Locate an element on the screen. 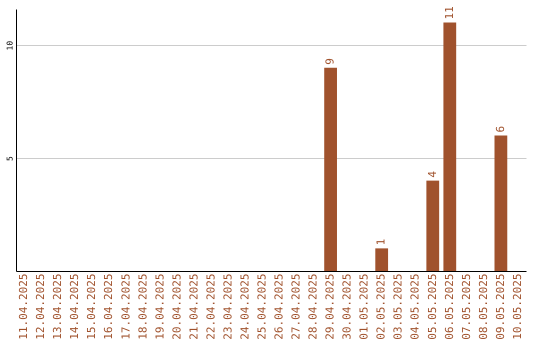 The height and width of the screenshot is (340, 540). x-tick-label: 10.05.2025 is located at coordinates (517, 307).